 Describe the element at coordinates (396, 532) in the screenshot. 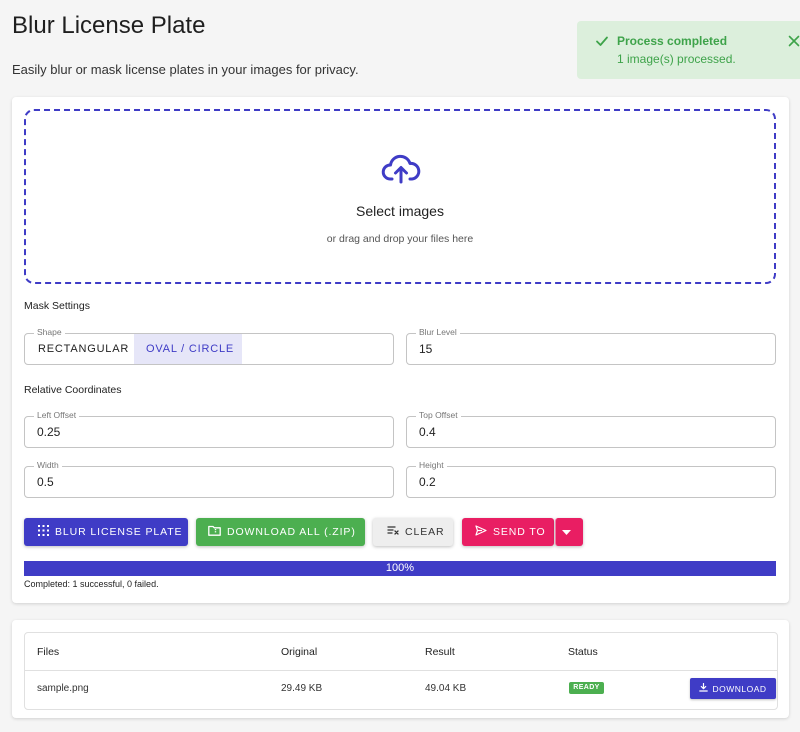

I see `clear-icon` at that location.